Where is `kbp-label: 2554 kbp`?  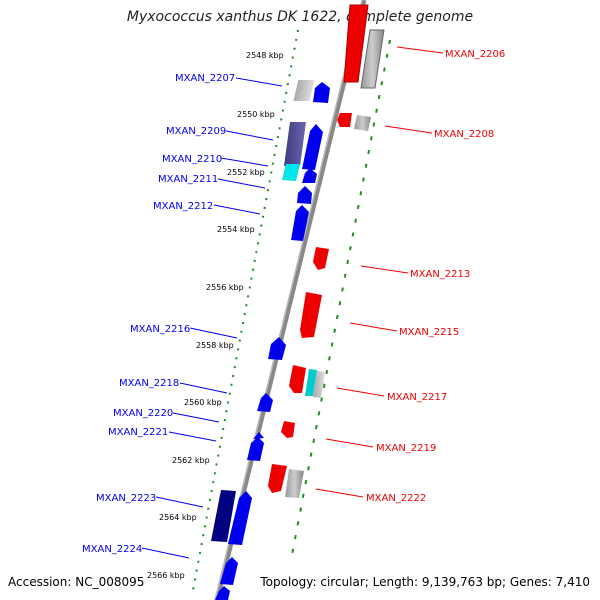 kbp-label: 2554 kbp is located at coordinates (236, 229).